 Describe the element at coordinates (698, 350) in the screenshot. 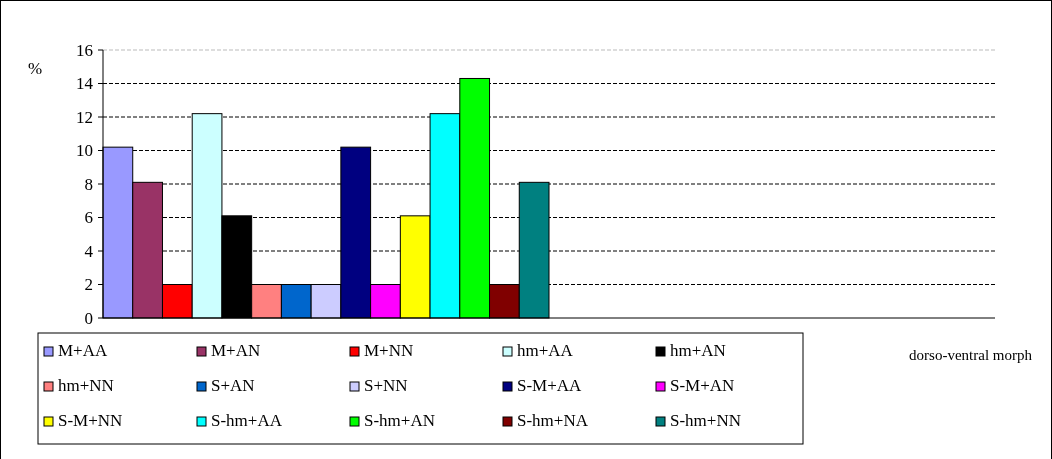

I see `legend-label: hm+AN` at that location.